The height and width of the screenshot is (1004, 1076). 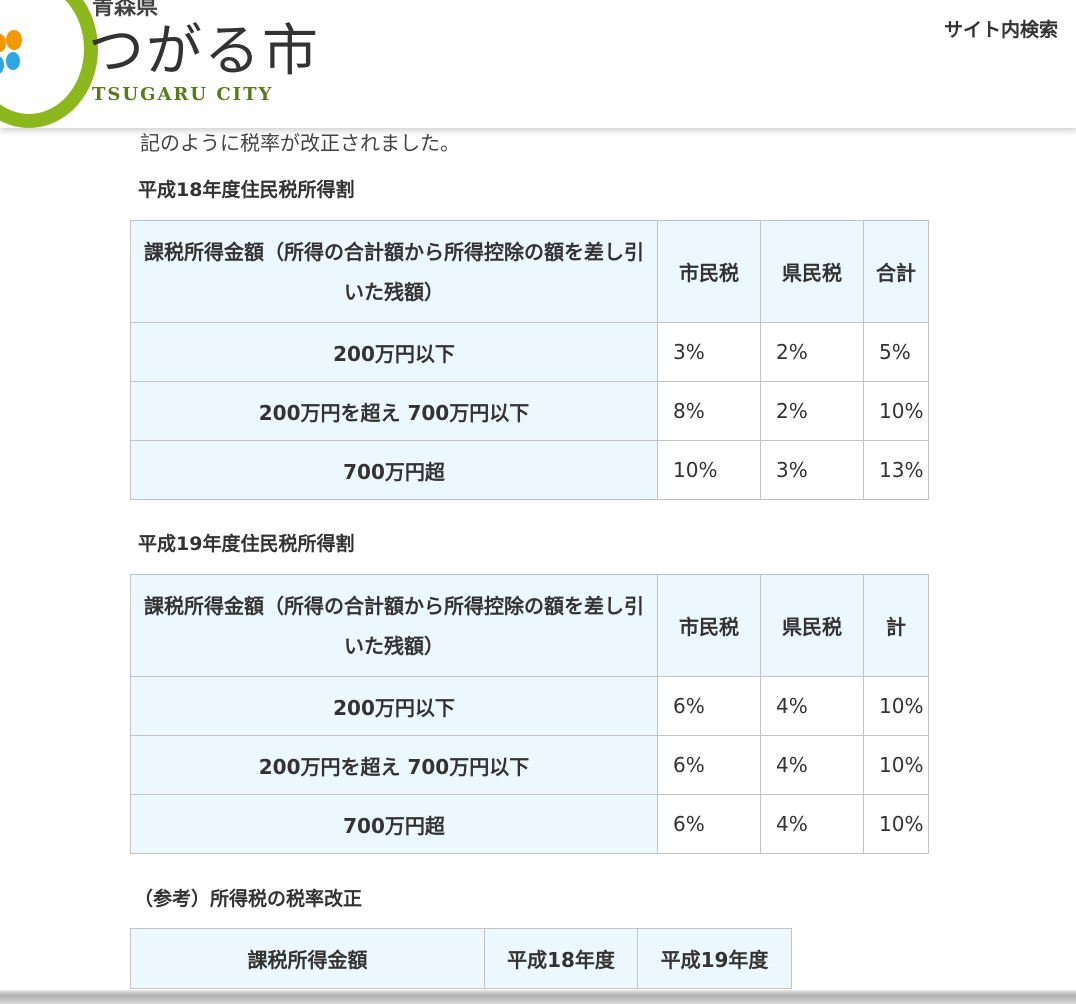 What do you see at coordinates (246, 544) in the screenshot?
I see `table2-title: 平成19年度住民税所得割` at bounding box center [246, 544].